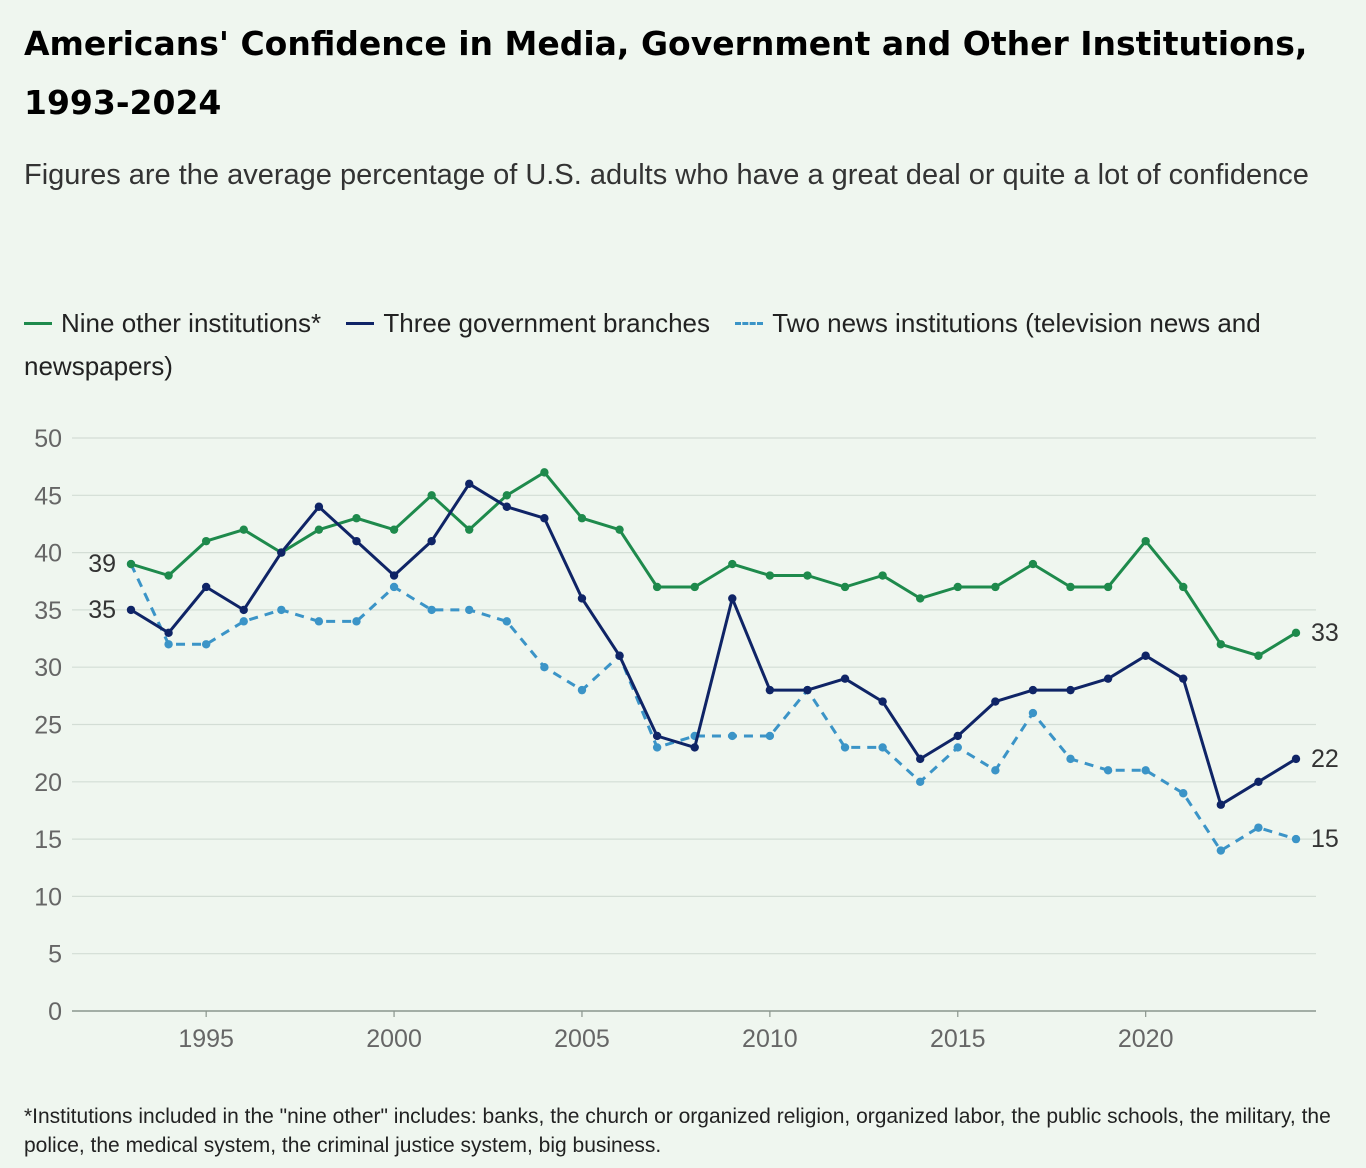 The width and height of the screenshot is (1366, 1168). Describe the element at coordinates (619, 655) in the screenshot. I see `data-point-government-2006` at that location.